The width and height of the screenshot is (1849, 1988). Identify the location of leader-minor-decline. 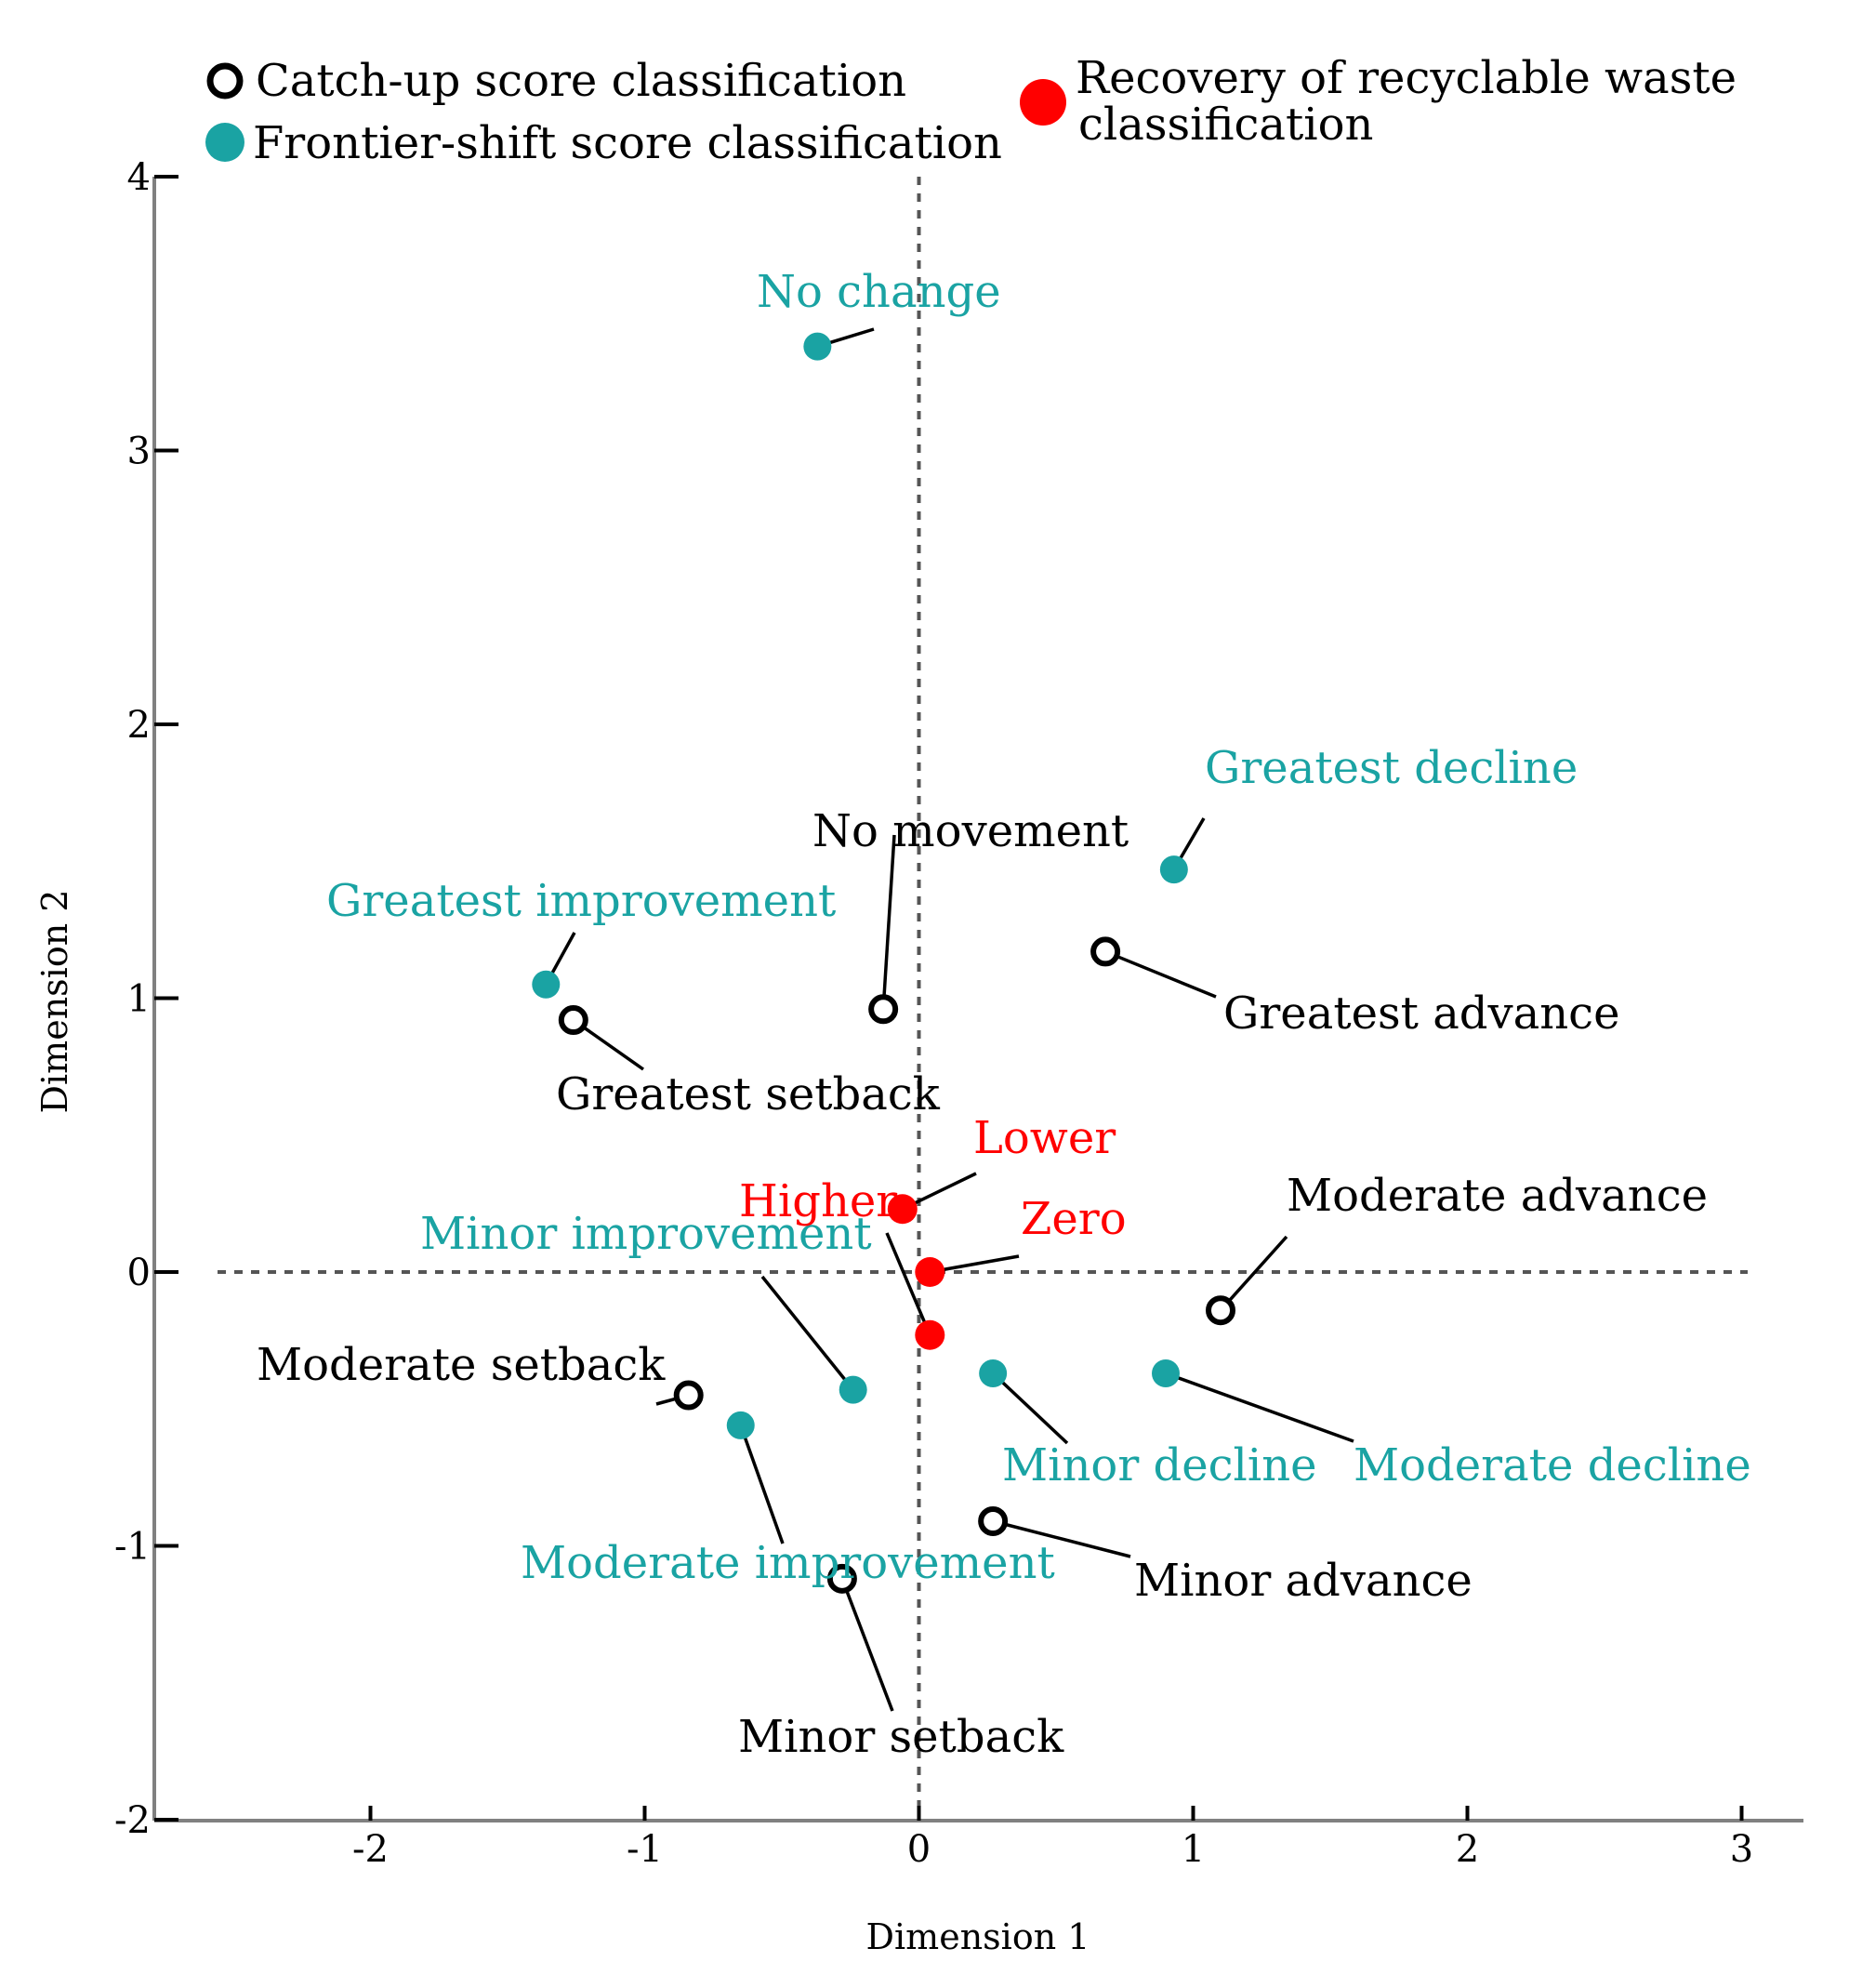
(1030, 1408).